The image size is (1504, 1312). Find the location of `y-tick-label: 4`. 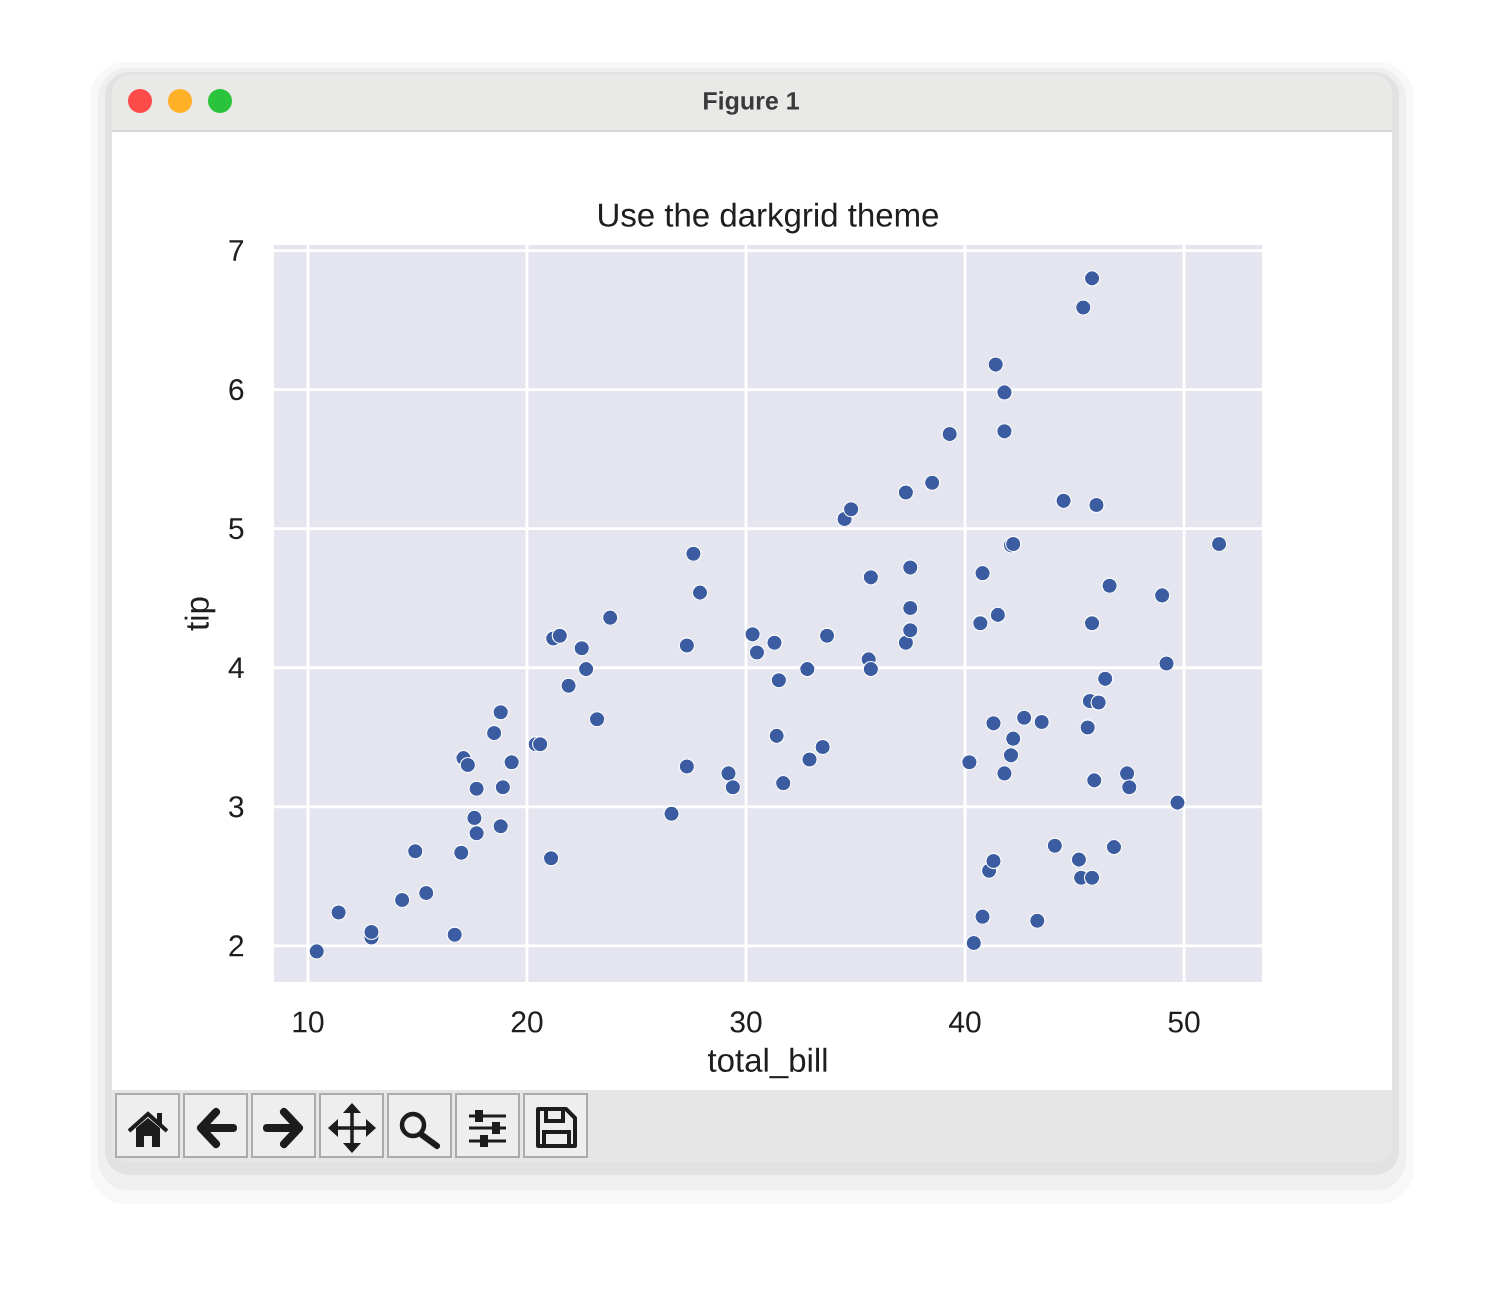

y-tick-label: 4 is located at coordinates (236, 668).